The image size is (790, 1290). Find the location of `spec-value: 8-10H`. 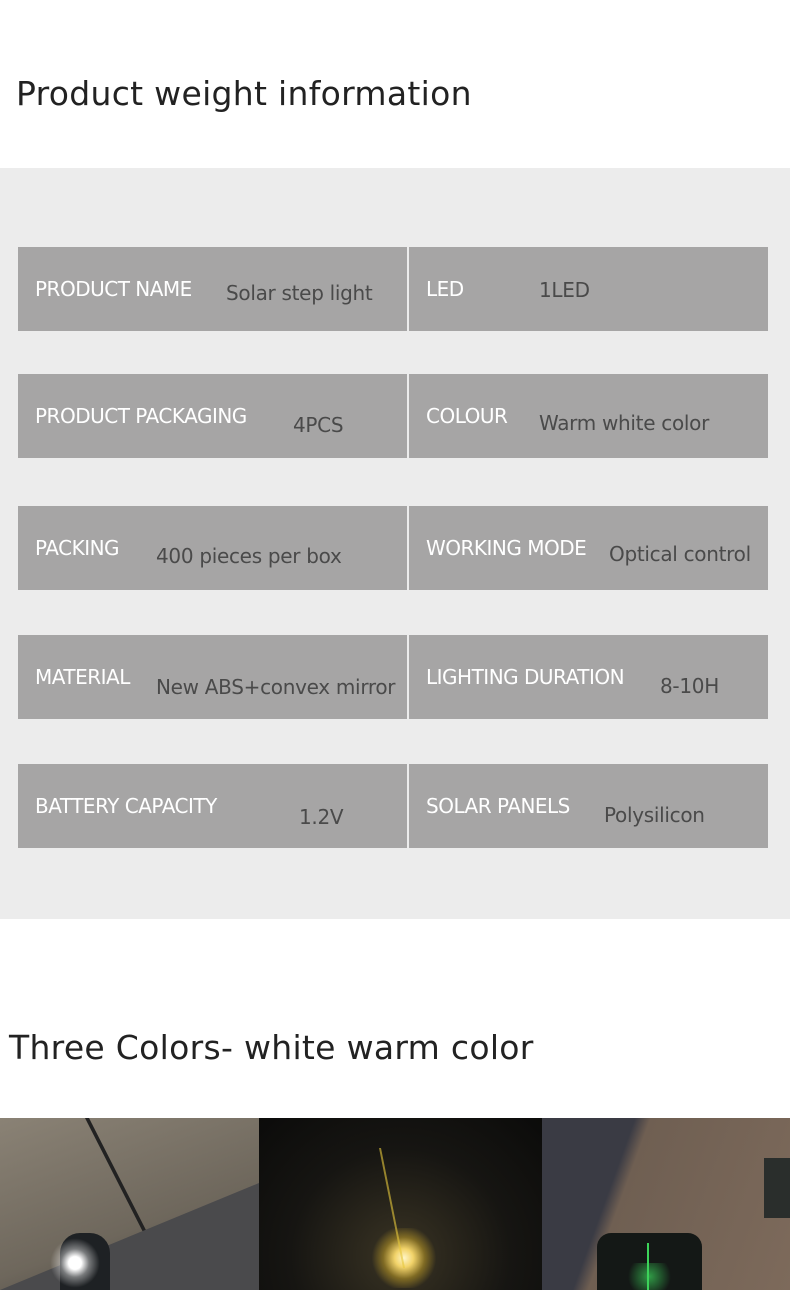

spec-value: 8-10H is located at coordinates (689, 686).